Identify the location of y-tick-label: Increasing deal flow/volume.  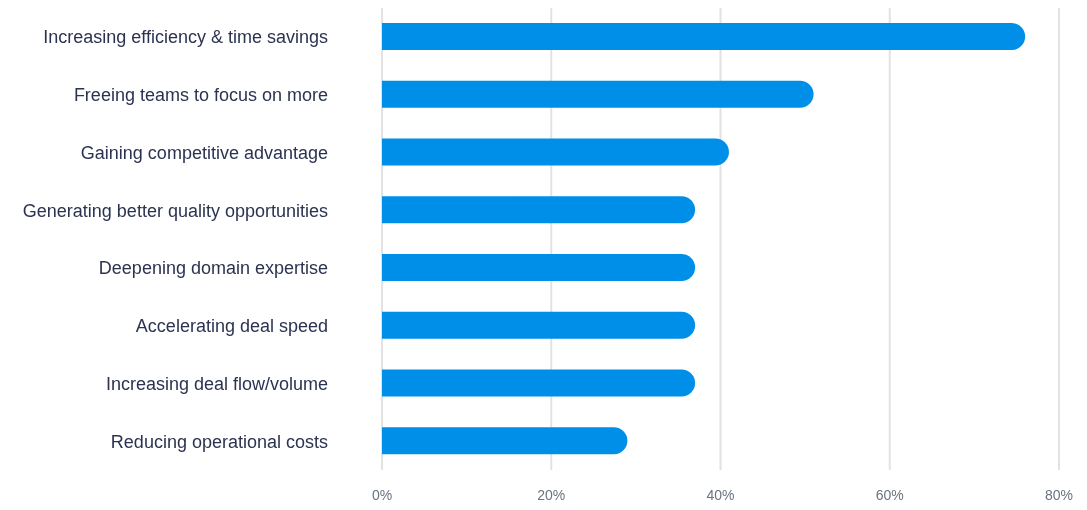
(216, 383).